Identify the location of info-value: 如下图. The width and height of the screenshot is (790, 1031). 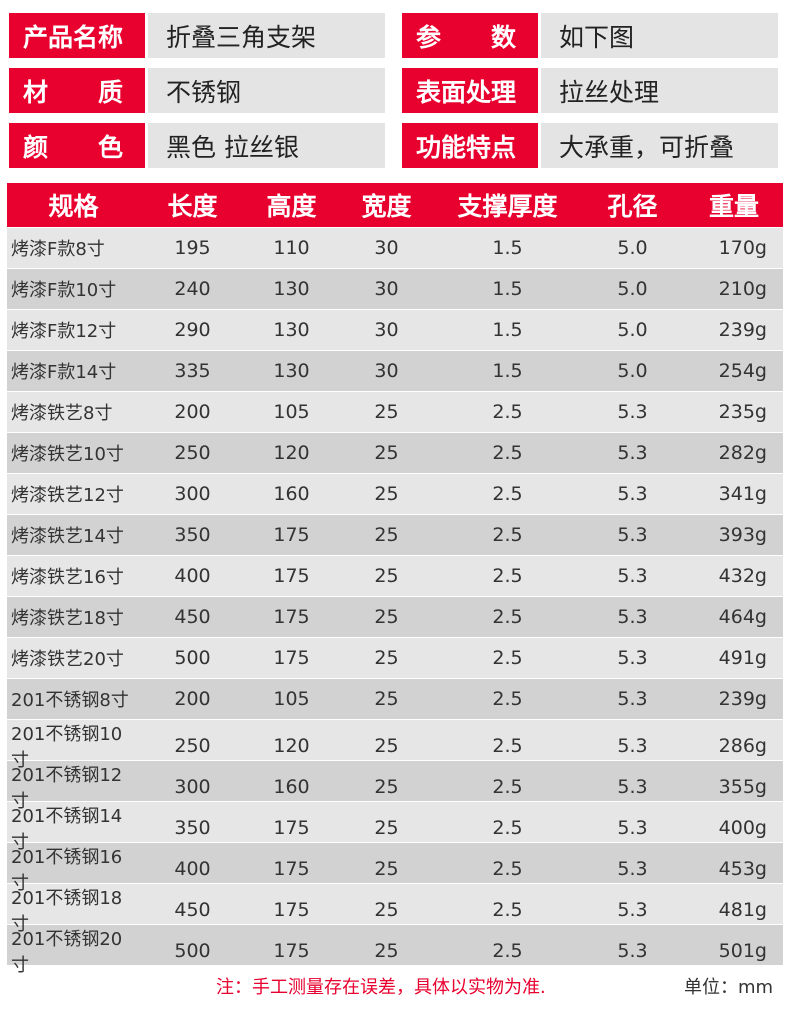
(659, 35).